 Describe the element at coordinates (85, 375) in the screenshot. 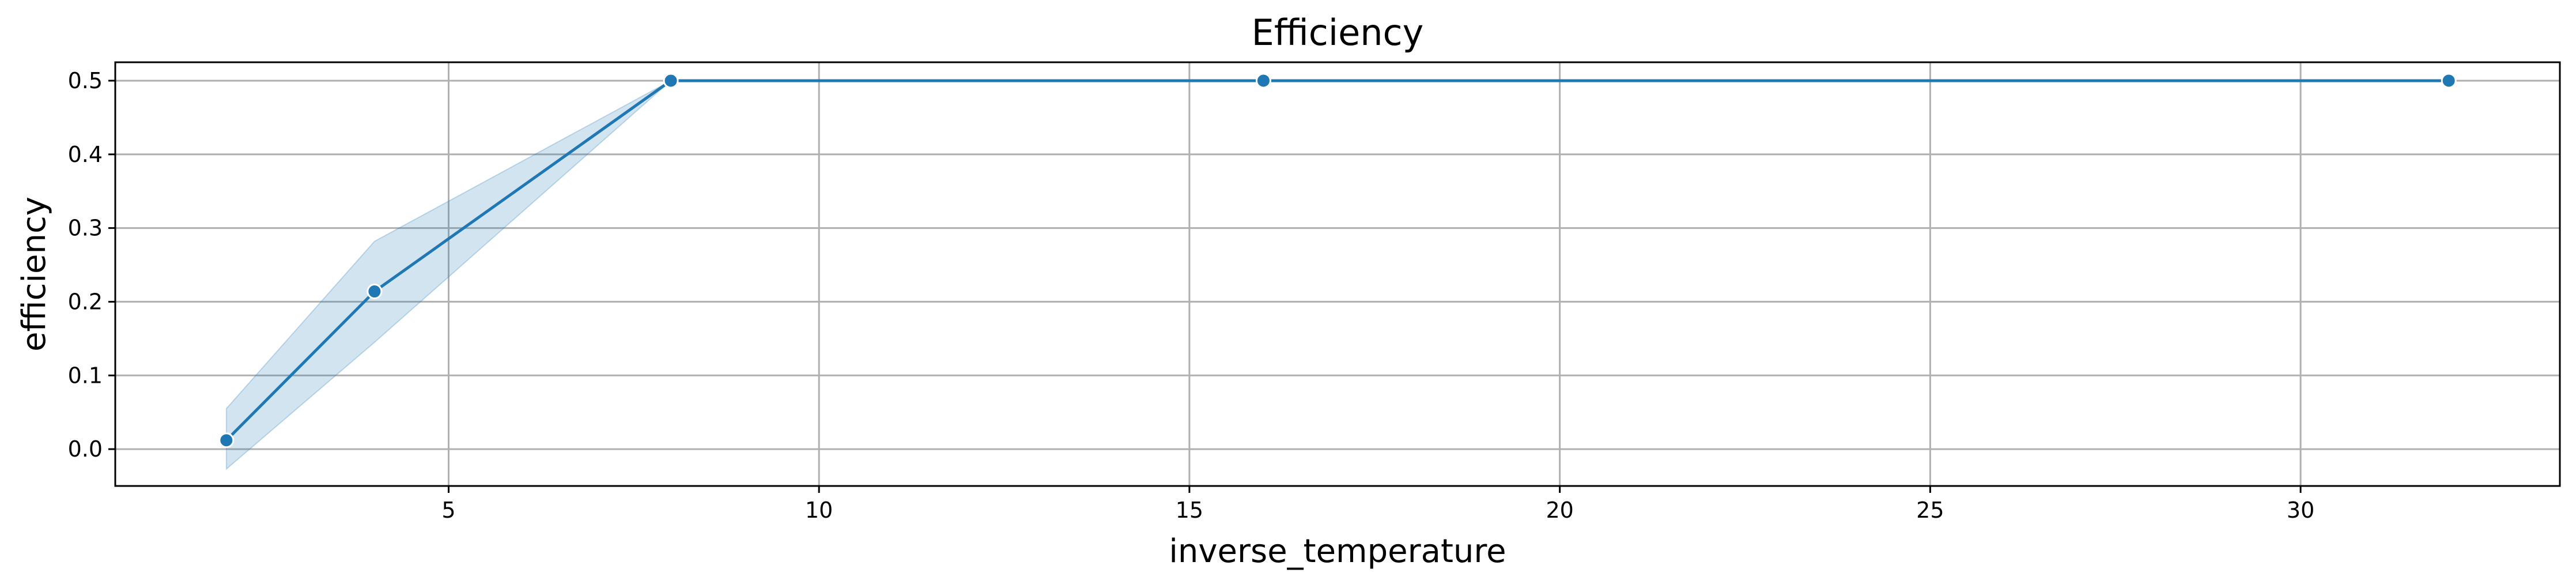

I see `y-tick-label: 0.1` at that location.